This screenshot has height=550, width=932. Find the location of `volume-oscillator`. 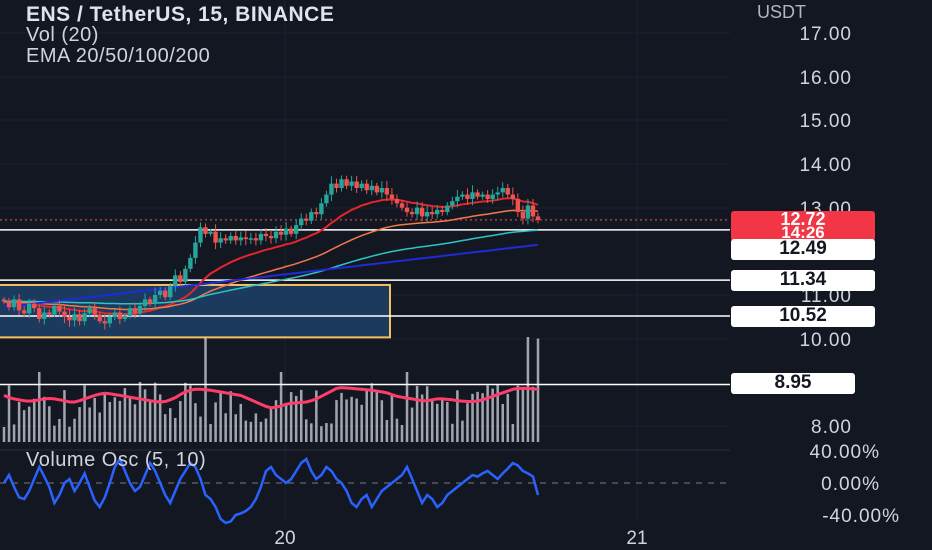

volume-oscillator is located at coordinates (365, 490).